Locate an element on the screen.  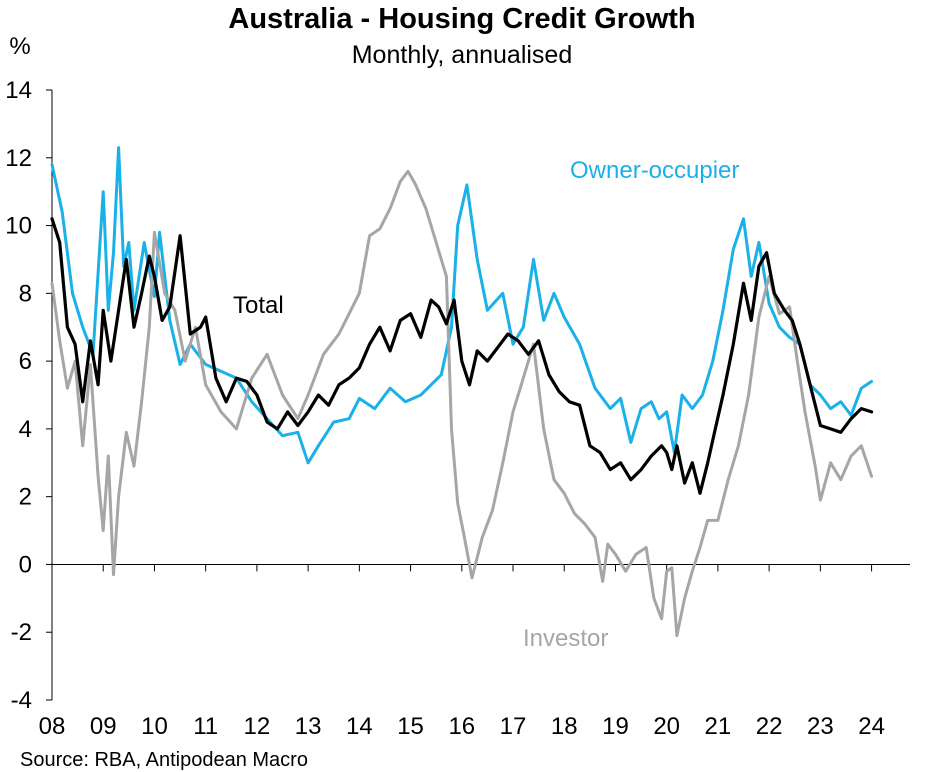
source-note: Source: RBA, Antipodean Macro is located at coordinates (164, 760).